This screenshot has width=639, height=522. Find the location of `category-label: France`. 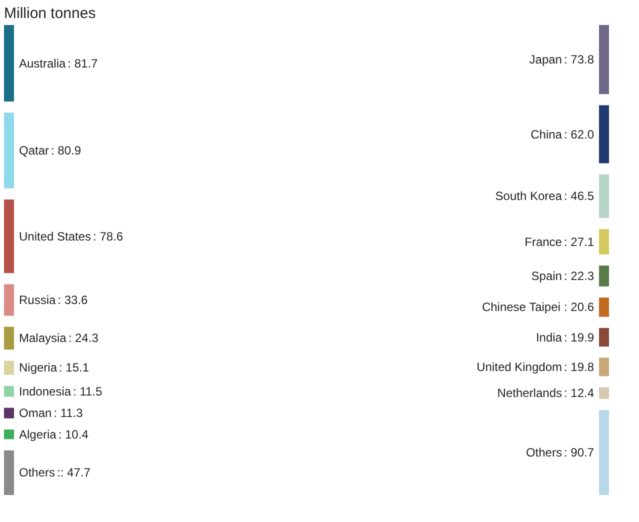

category-label: France is located at coordinates (543, 241).